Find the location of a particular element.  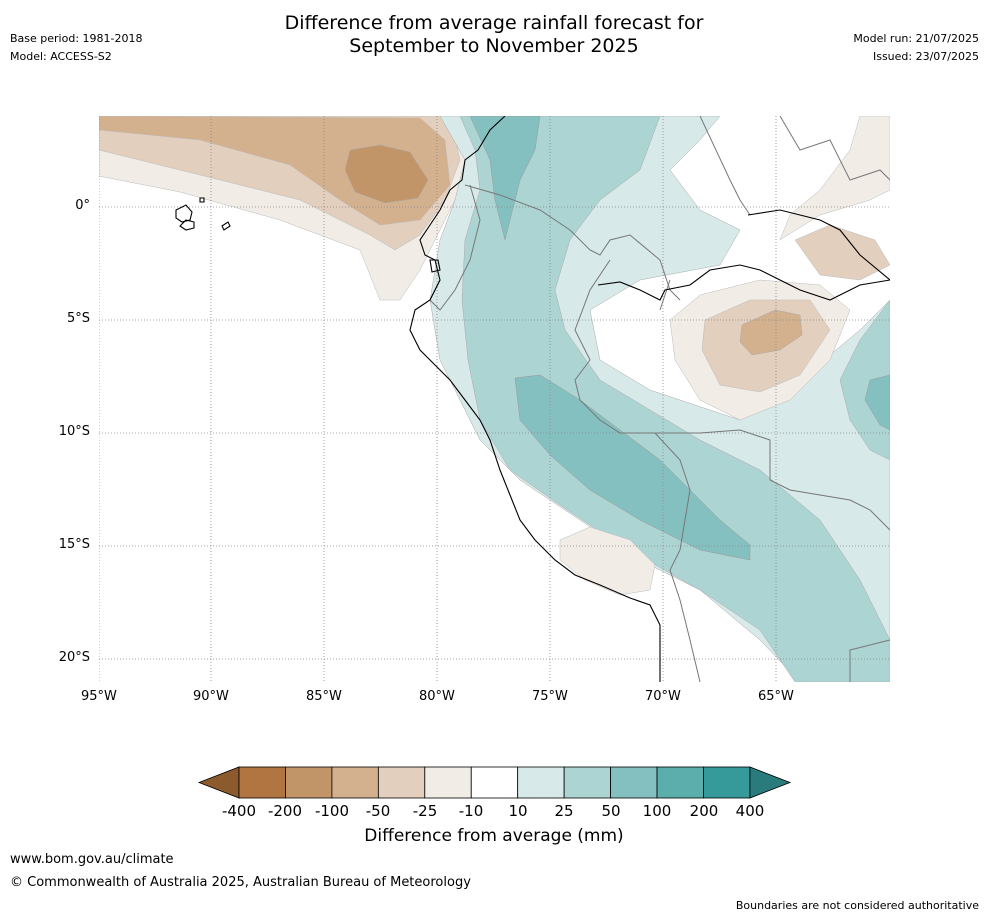

meta-left: Base period: 1981-2018 Model: ACCESS-S2 is located at coordinates (76, 48).